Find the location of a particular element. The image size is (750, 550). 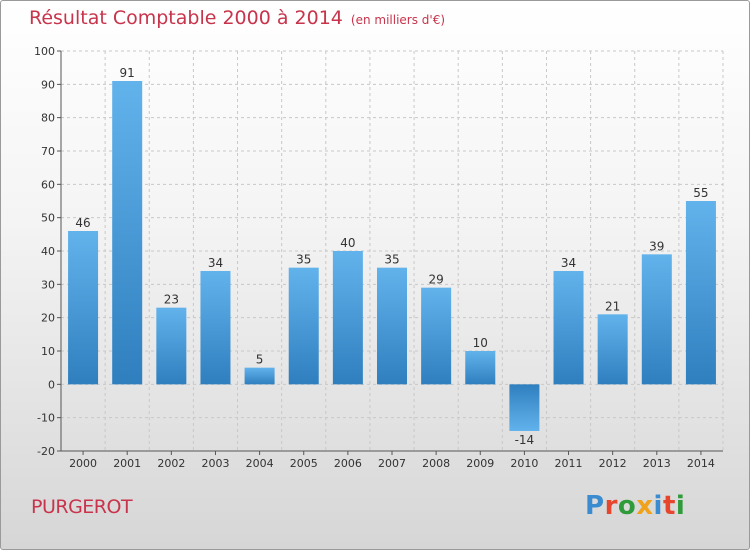

chart-title-text: Résultat Comptable 2000 à 2014 is located at coordinates (186, 18).